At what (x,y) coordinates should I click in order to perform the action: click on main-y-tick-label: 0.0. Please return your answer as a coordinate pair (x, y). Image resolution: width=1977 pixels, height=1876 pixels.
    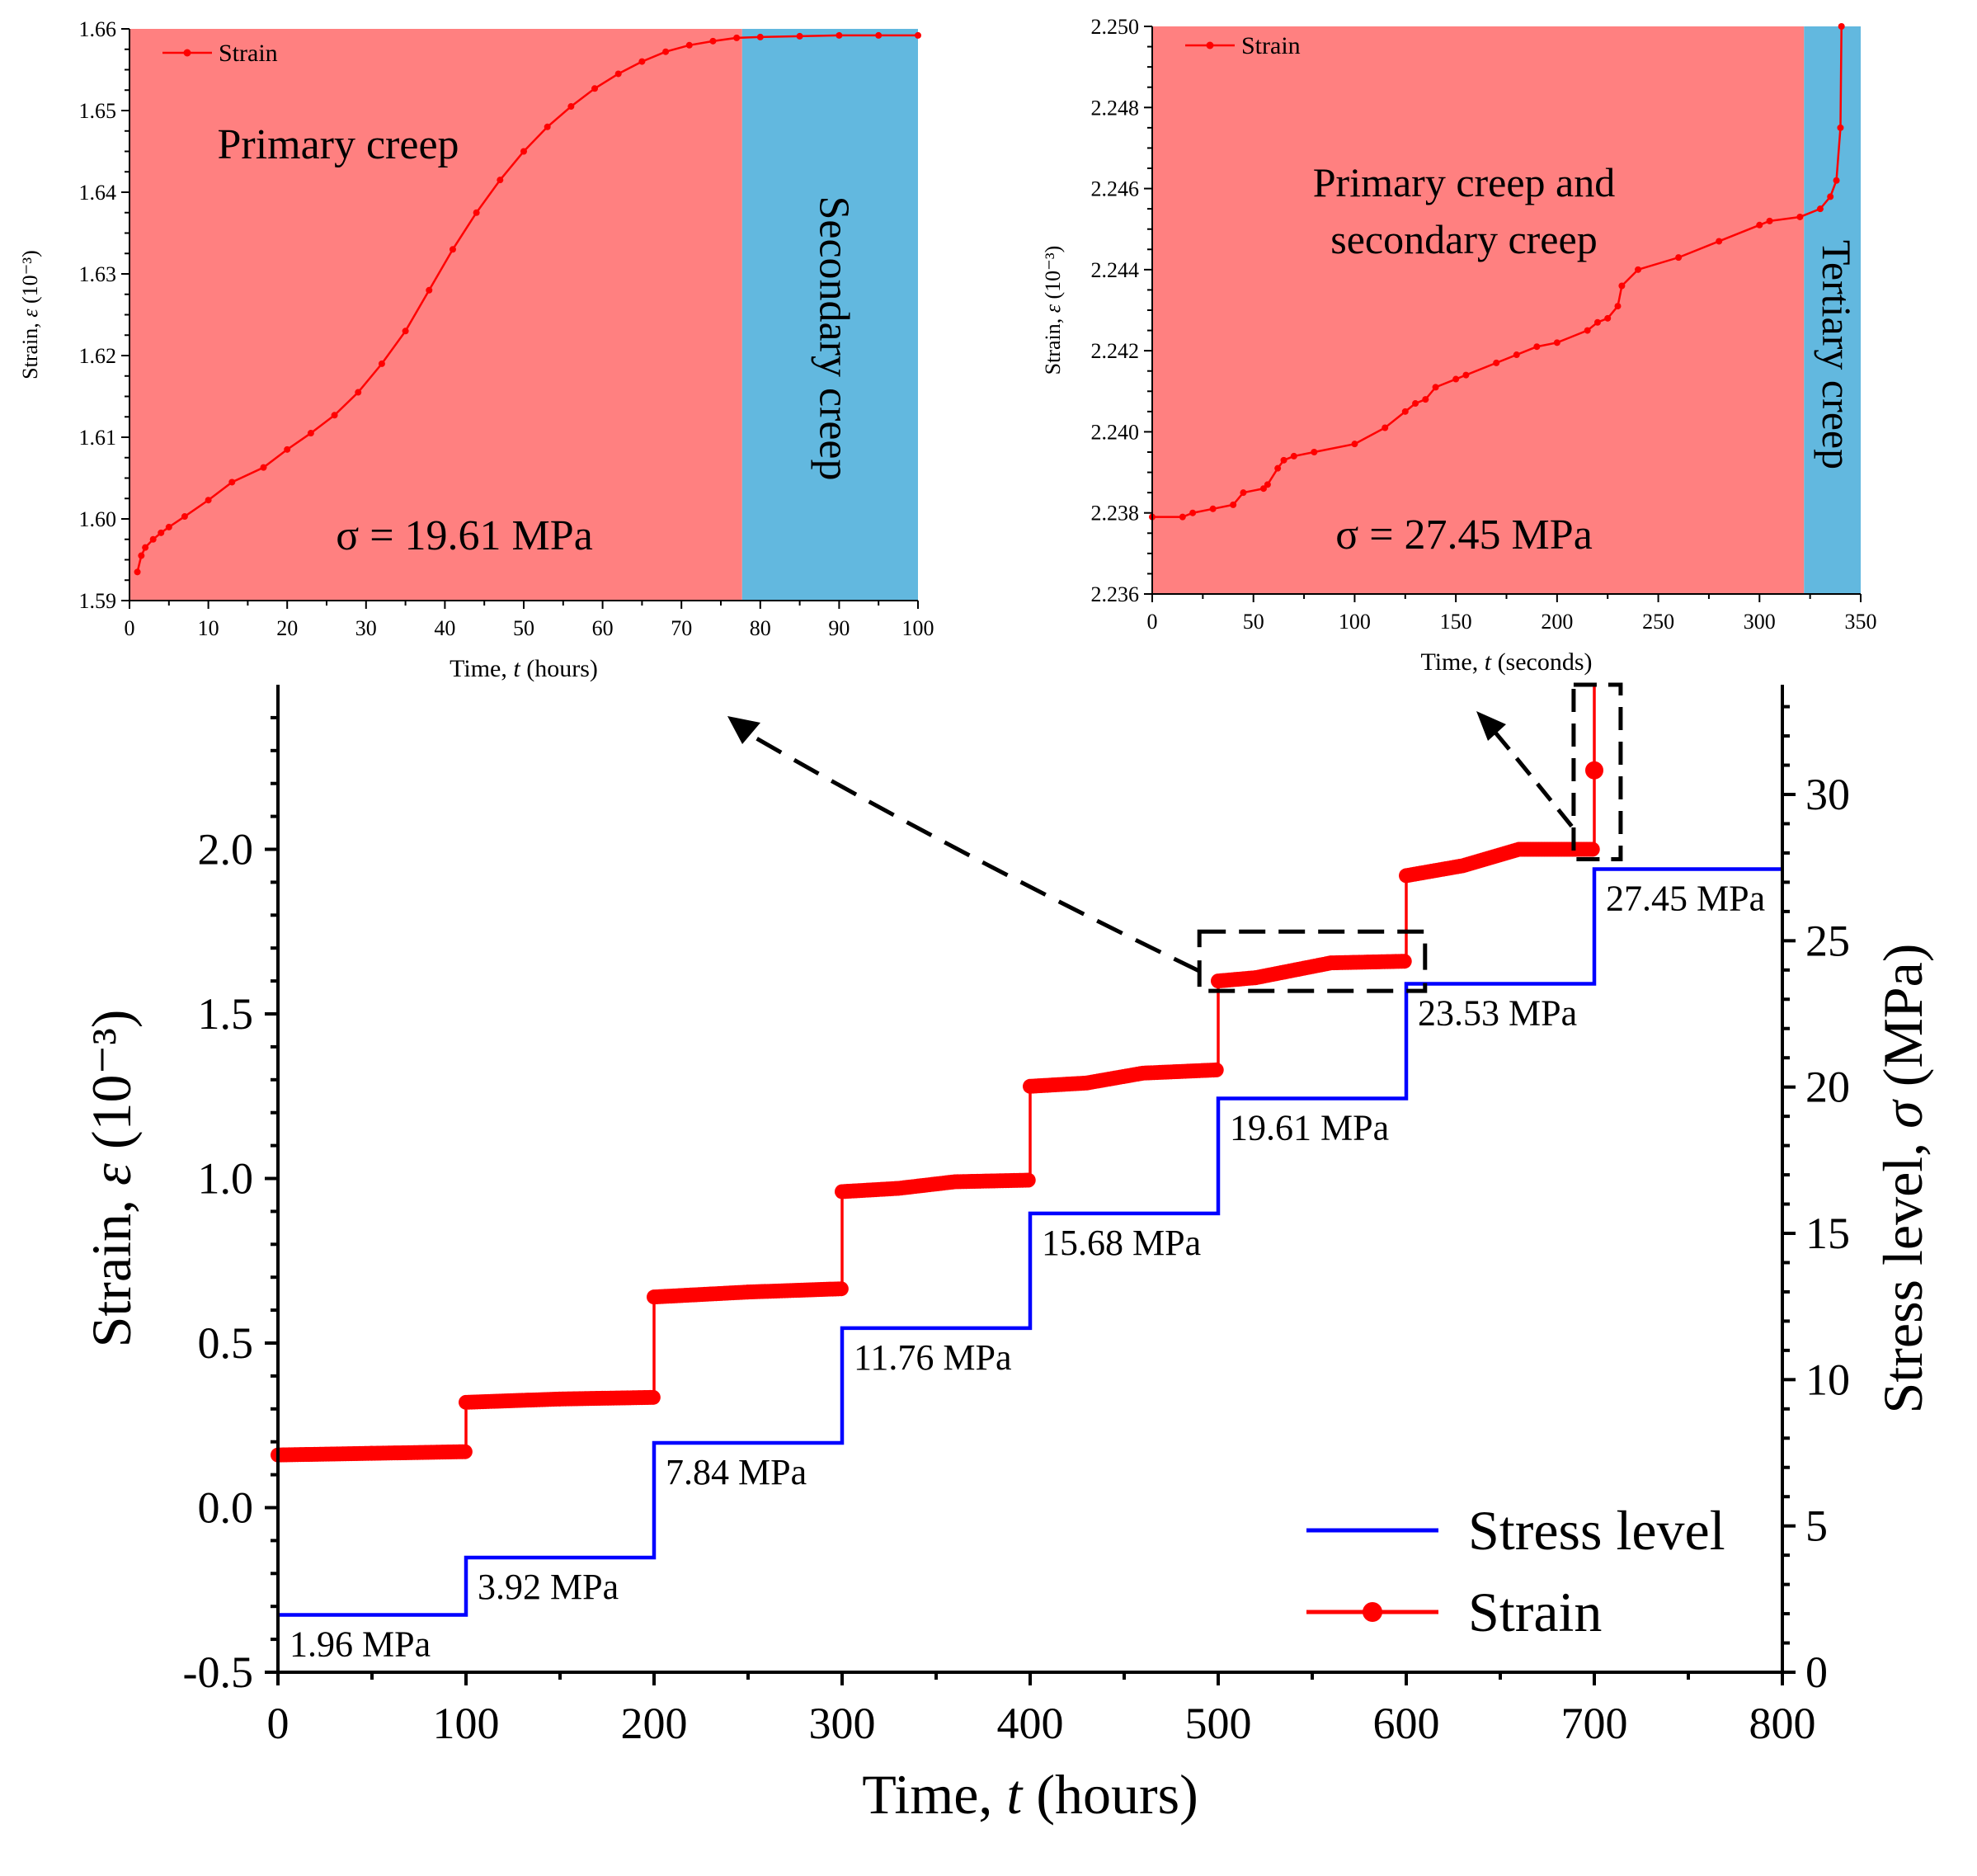
    Looking at the image, I should click on (226, 1508).